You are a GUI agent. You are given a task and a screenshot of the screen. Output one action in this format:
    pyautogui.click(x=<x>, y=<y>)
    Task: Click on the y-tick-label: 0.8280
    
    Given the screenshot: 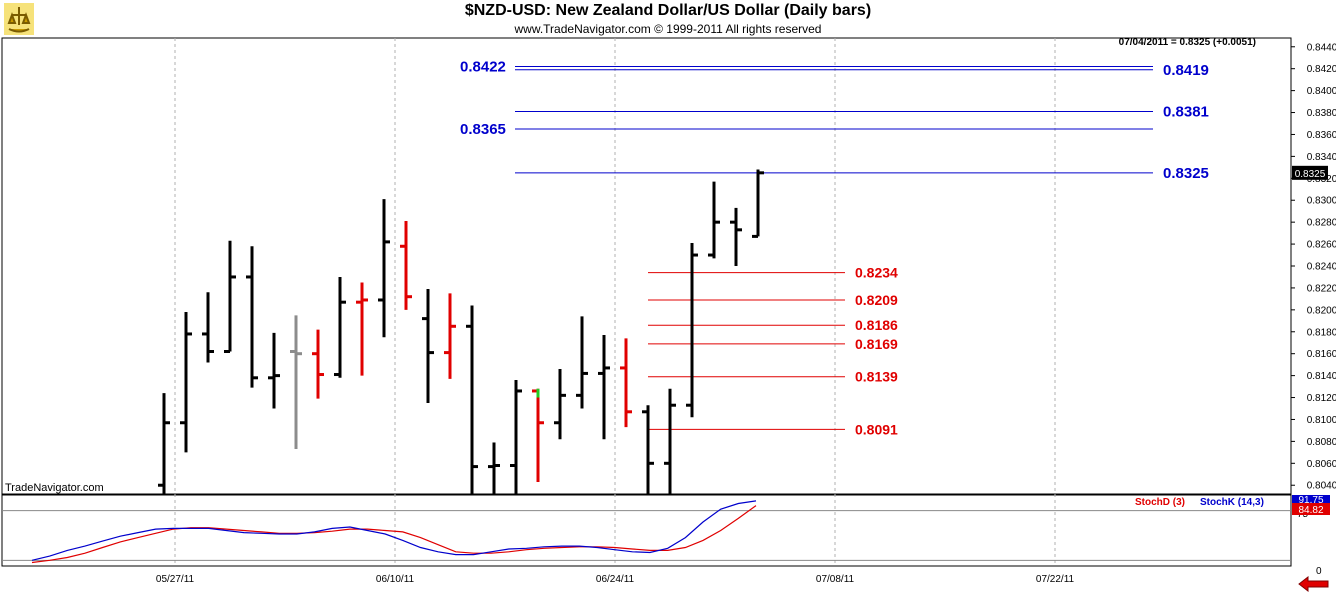 What is the action you would take?
    pyautogui.click(x=1321, y=223)
    